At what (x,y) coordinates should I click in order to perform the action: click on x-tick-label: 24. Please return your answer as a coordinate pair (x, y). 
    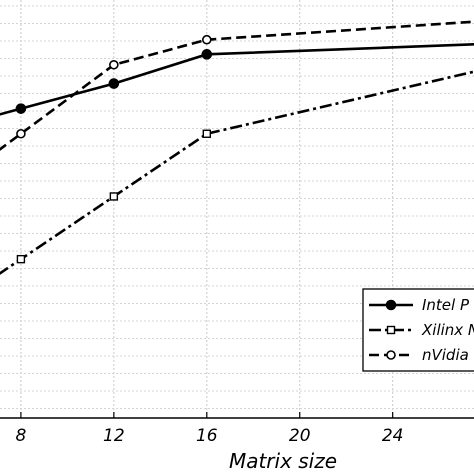
    Looking at the image, I should click on (393, 436).